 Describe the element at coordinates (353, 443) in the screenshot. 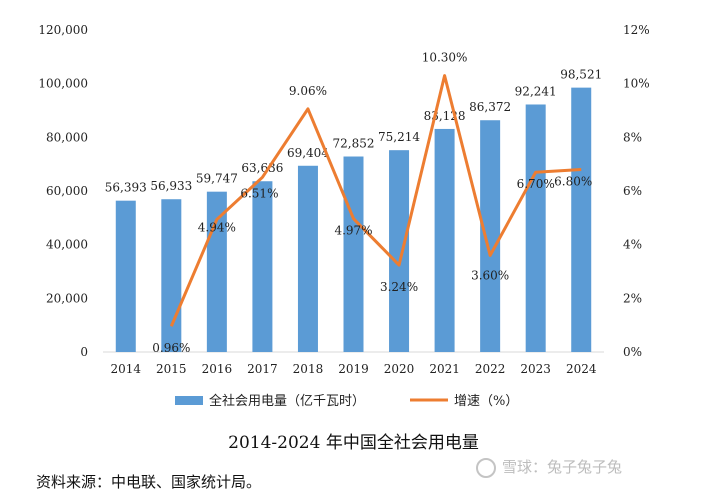

I see `chart-caption: 2014-2024 年中国全社会用电量` at that location.